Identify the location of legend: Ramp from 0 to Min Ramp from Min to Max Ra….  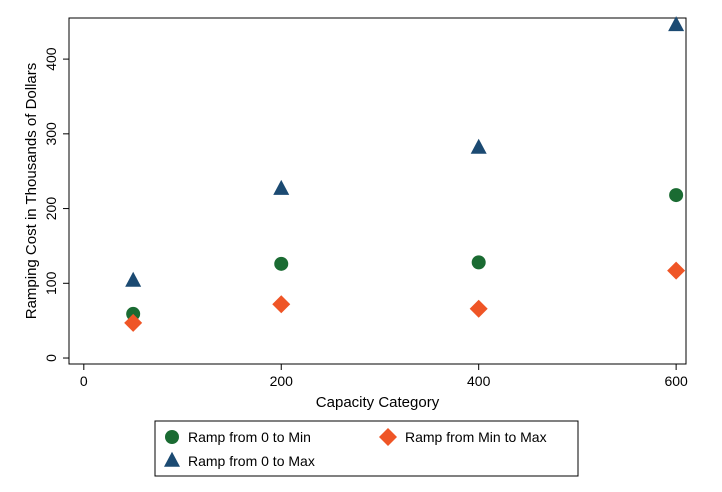
(366, 448).